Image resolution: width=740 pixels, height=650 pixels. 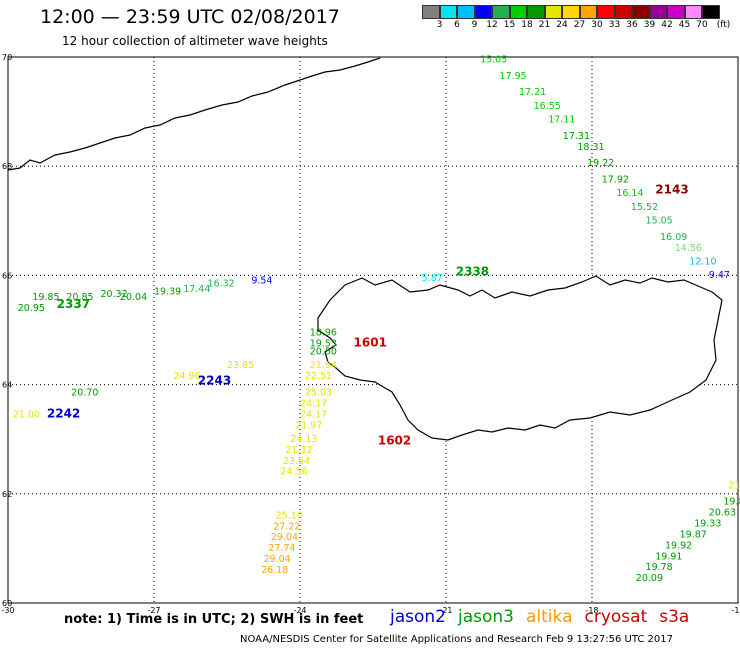 I want to click on wave-height-value: 19.22, so click(x=600, y=163).